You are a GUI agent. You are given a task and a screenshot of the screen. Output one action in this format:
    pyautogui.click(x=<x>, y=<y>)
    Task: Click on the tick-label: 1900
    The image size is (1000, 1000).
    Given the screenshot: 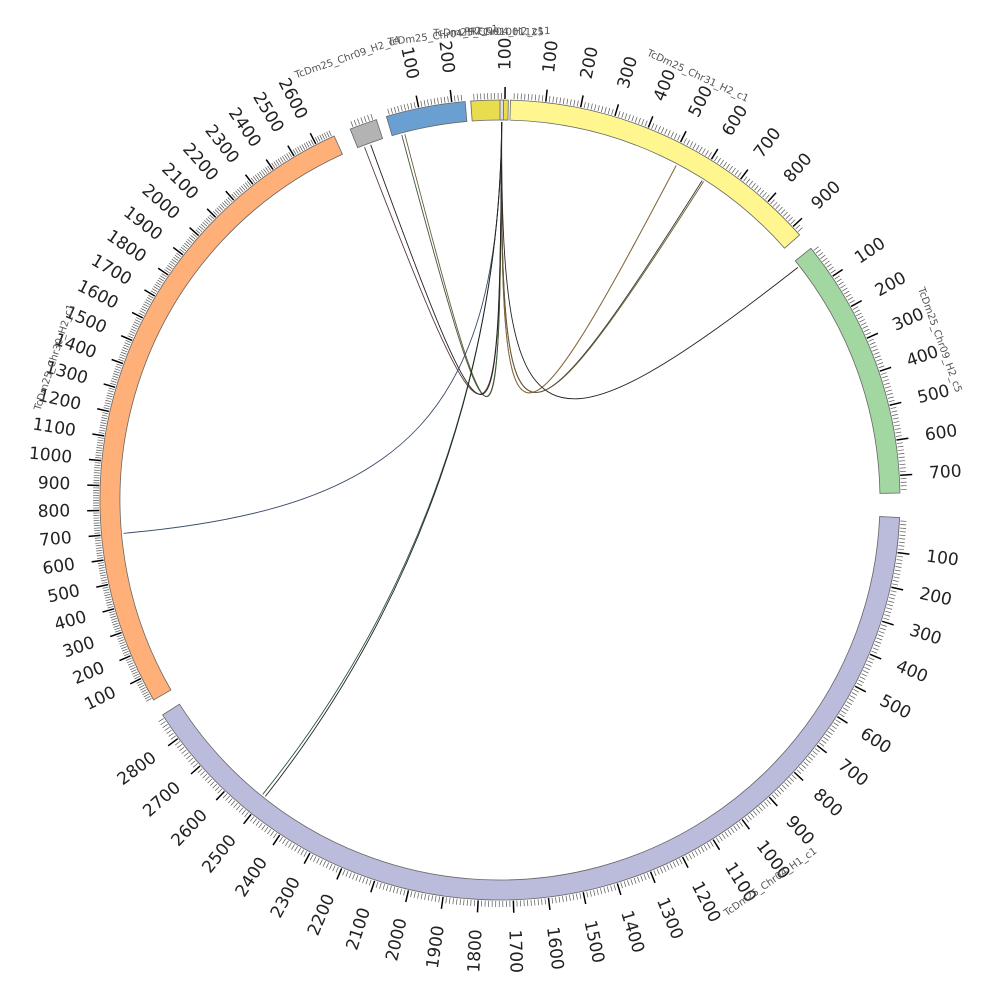 What is the action you would take?
    pyautogui.click(x=436, y=947)
    